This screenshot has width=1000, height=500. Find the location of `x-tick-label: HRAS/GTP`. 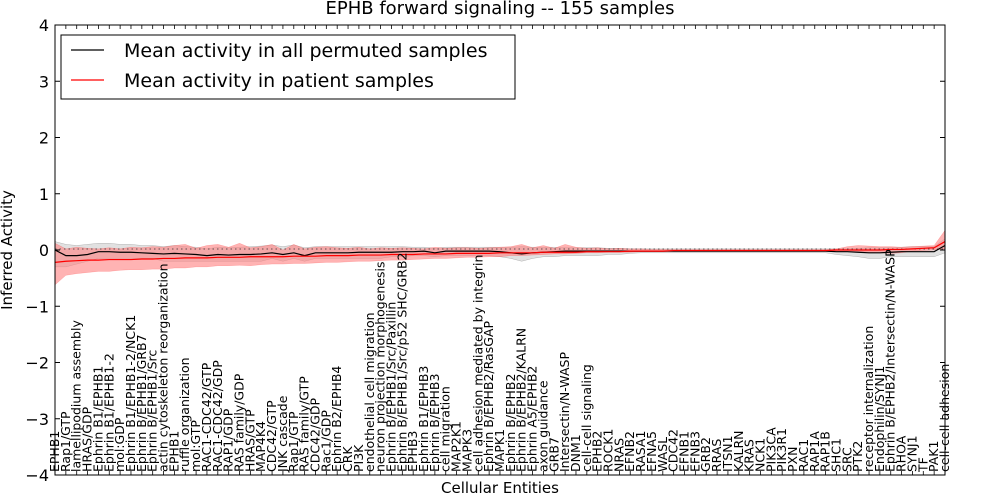

x-tick-label: HRAS/GTP is located at coordinates (249, 440).